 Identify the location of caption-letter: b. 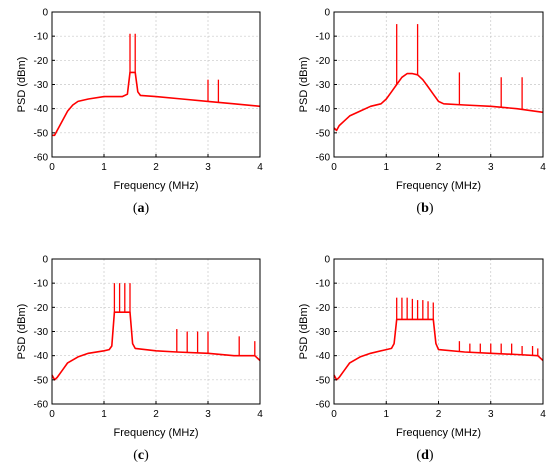
(425, 208).